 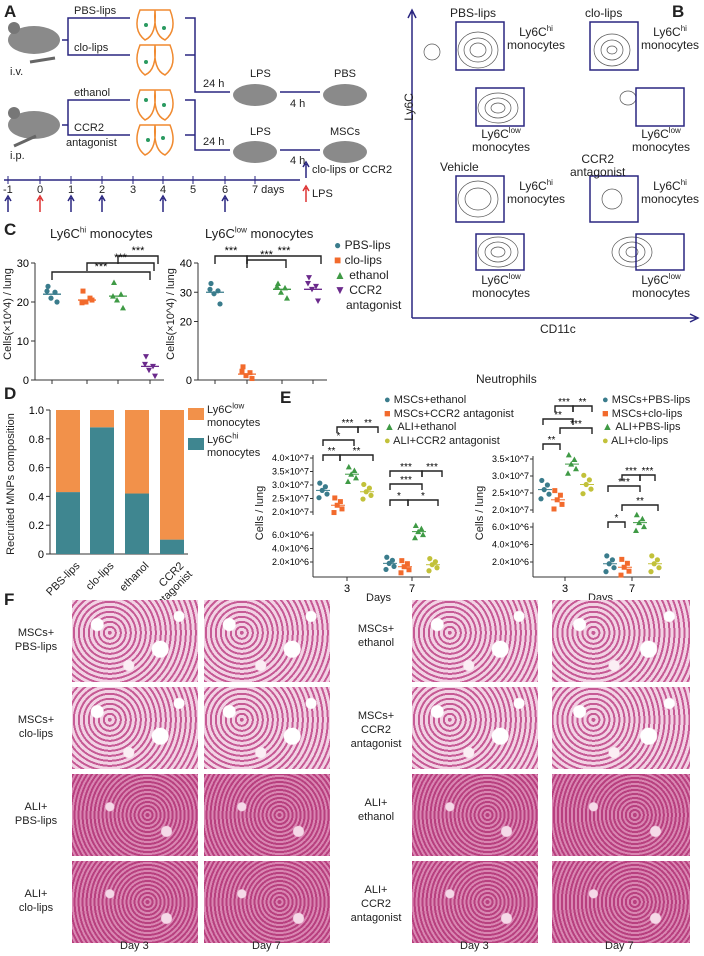 I want to click on x-tick-label: 3, so click(x=347, y=589).